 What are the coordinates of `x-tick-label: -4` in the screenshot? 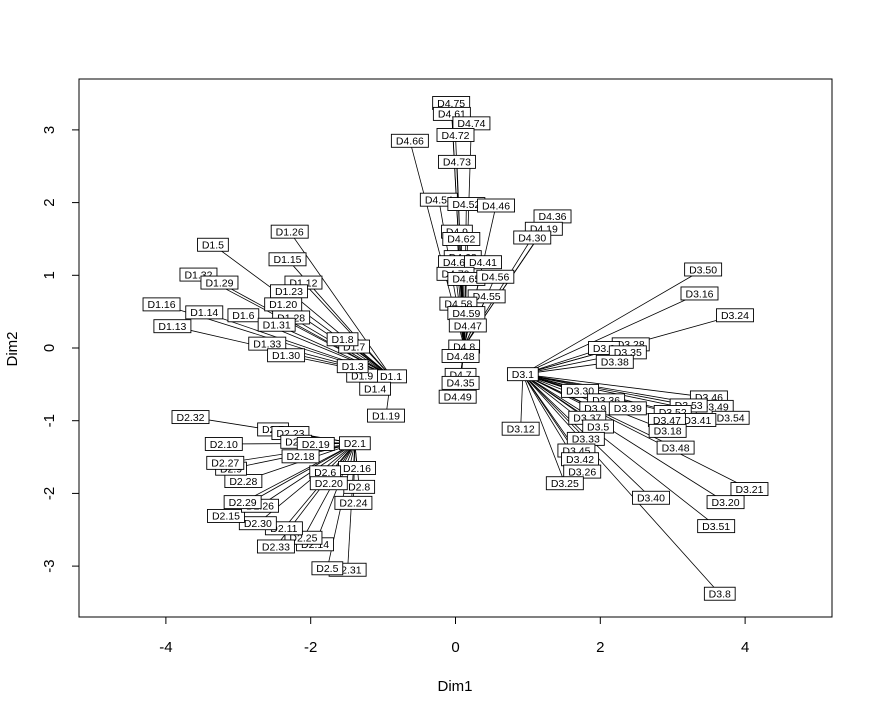 It's located at (165, 647).